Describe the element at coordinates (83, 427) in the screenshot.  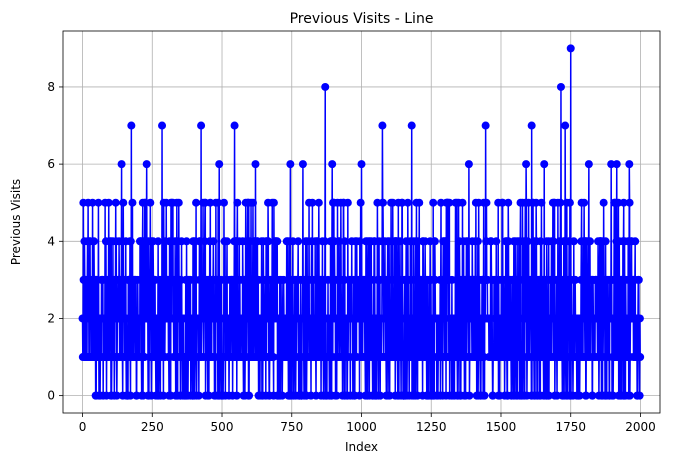
I see `x-tick-label: 0` at that location.